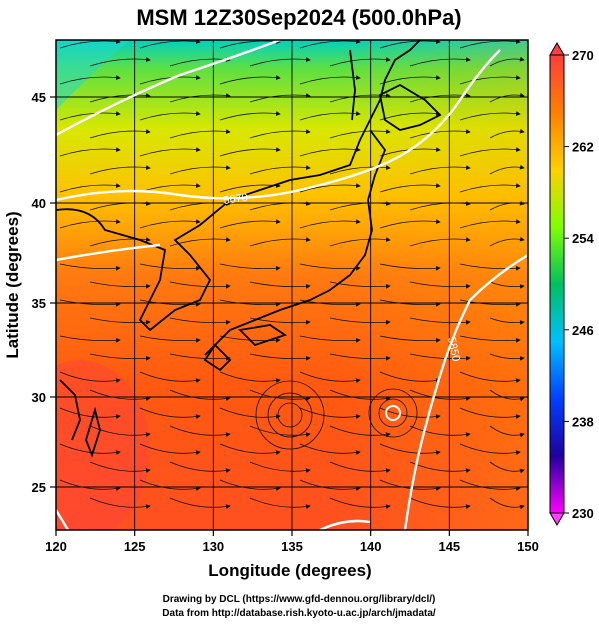 The width and height of the screenshot is (599, 625). What do you see at coordinates (298, 17) in the screenshot?
I see `map-title: MSM 12Z30Sep2024 (500.0hPa)` at bounding box center [298, 17].